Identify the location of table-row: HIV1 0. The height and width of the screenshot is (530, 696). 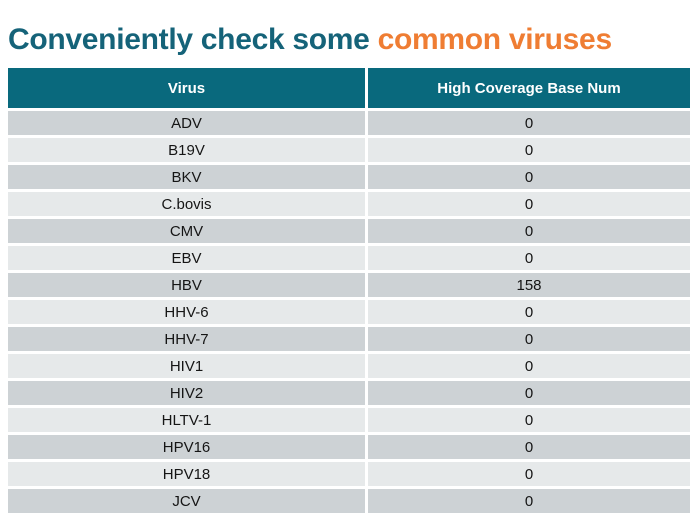
(349, 366).